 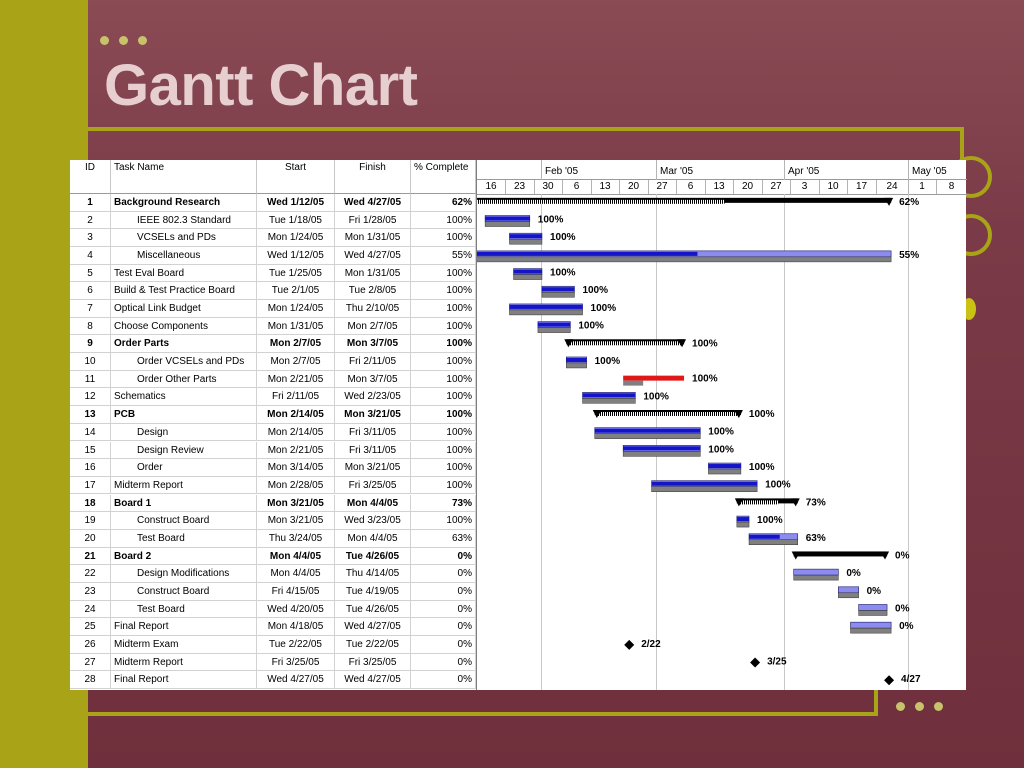 I want to click on task-start: Fri 4/15/05, so click(x=296, y=591).